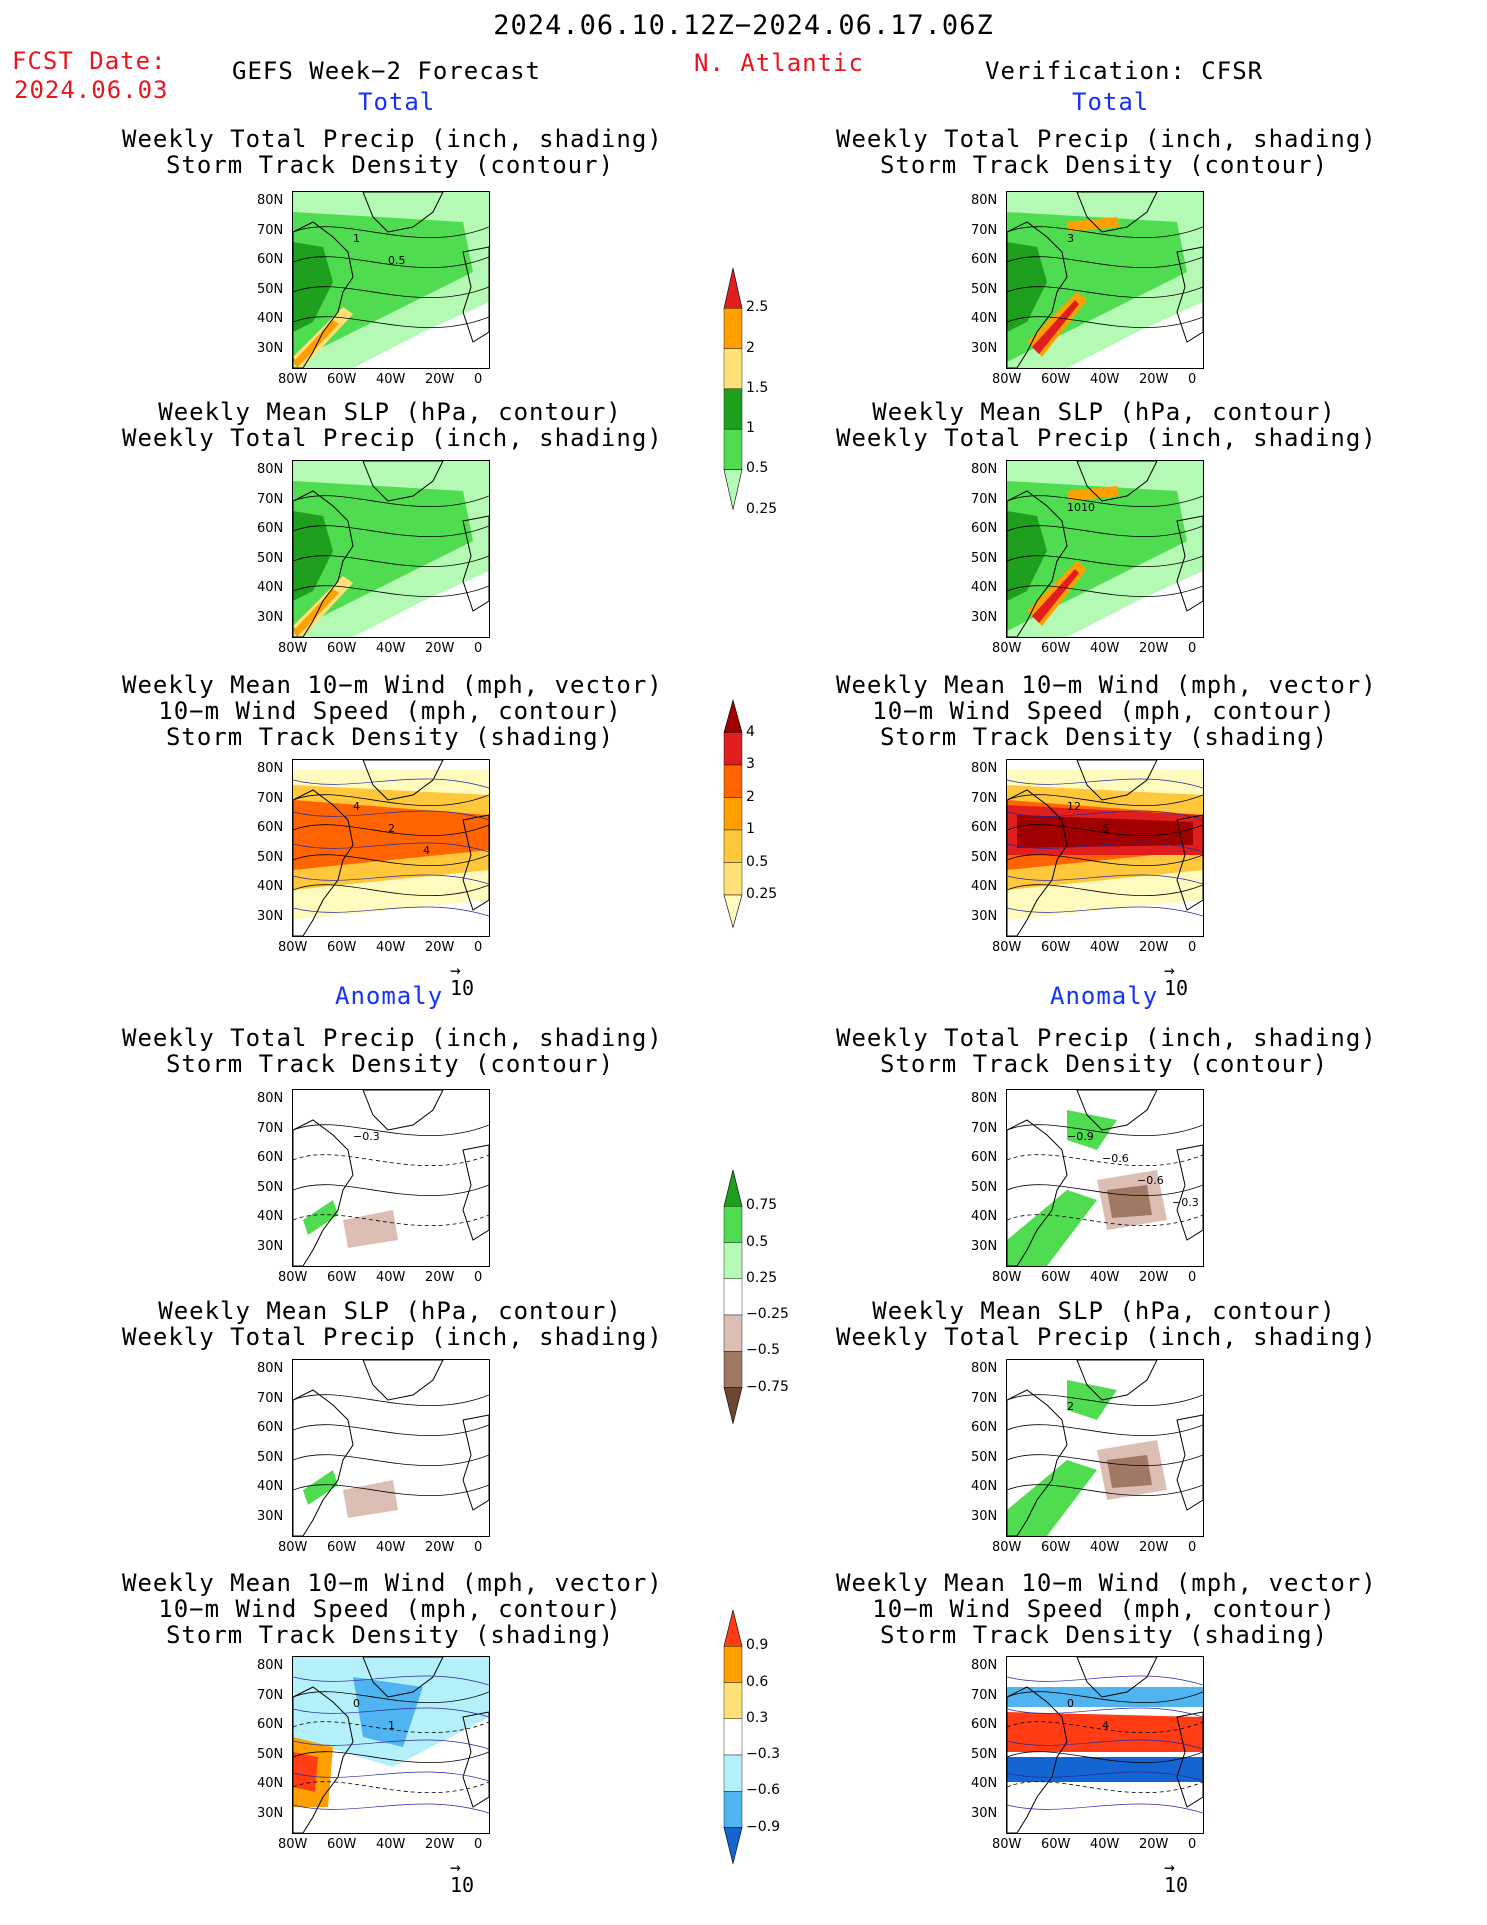  What do you see at coordinates (767, 1386) in the screenshot?
I see `colorbar-label: −0.75` at bounding box center [767, 1386].